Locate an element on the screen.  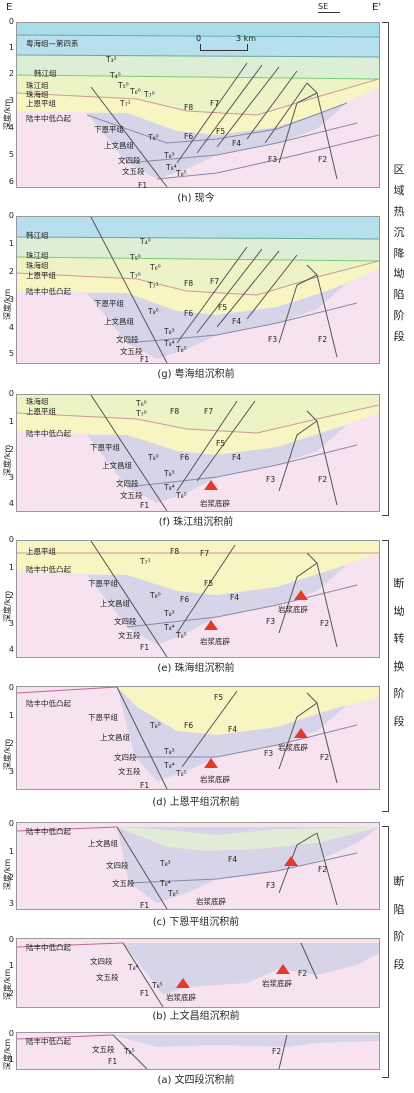
section-end-label: E' is located at coordinates (377, 7).